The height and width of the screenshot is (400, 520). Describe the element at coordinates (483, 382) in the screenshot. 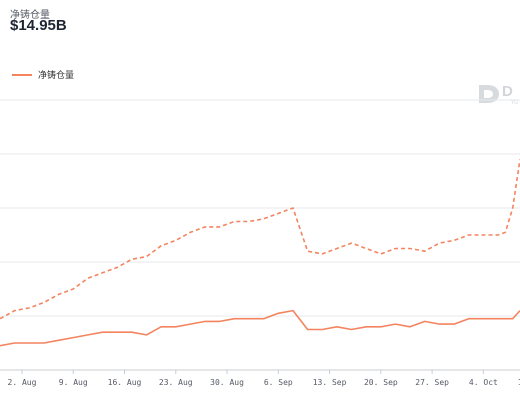

I see `x-tick-label: 4. Oct` at that location.